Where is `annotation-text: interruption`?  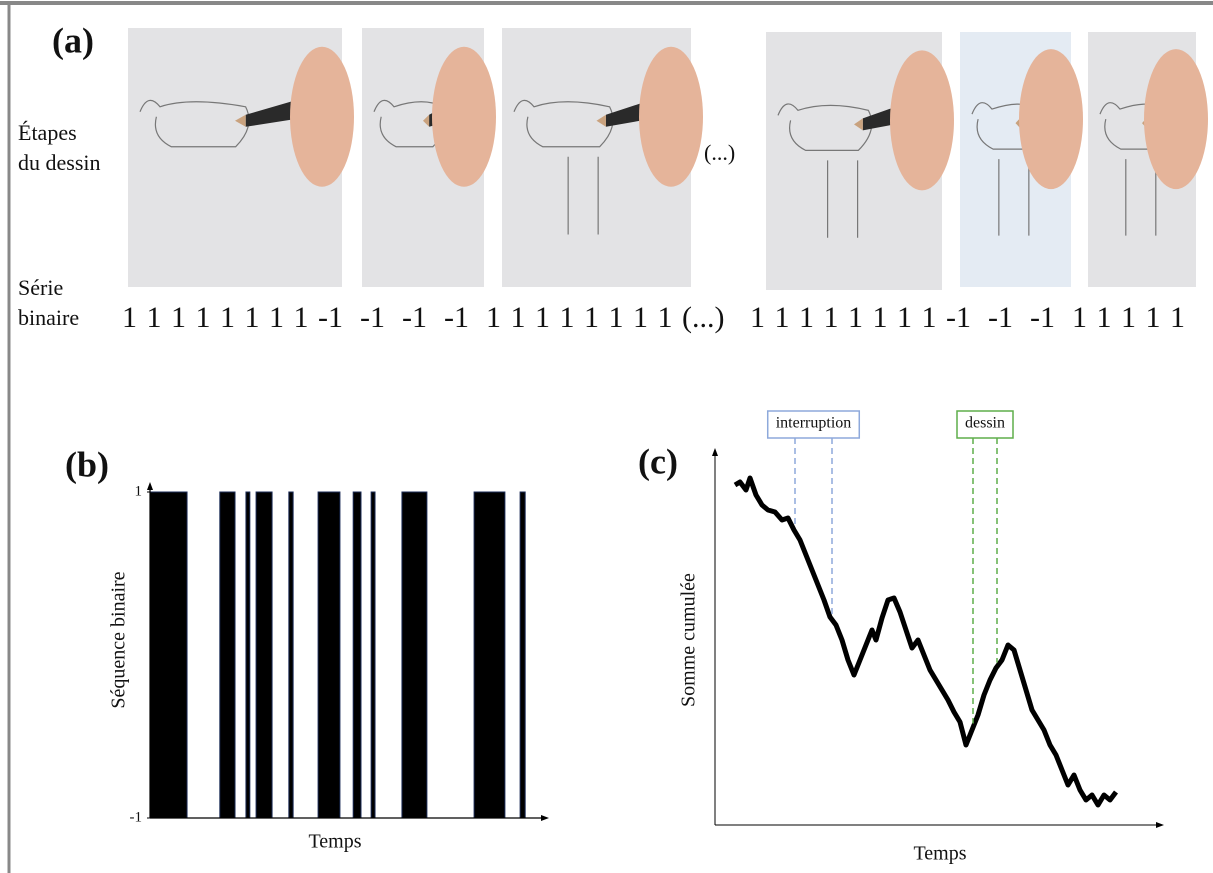 annotation-text: interruption is located at coordinates (814, 423).